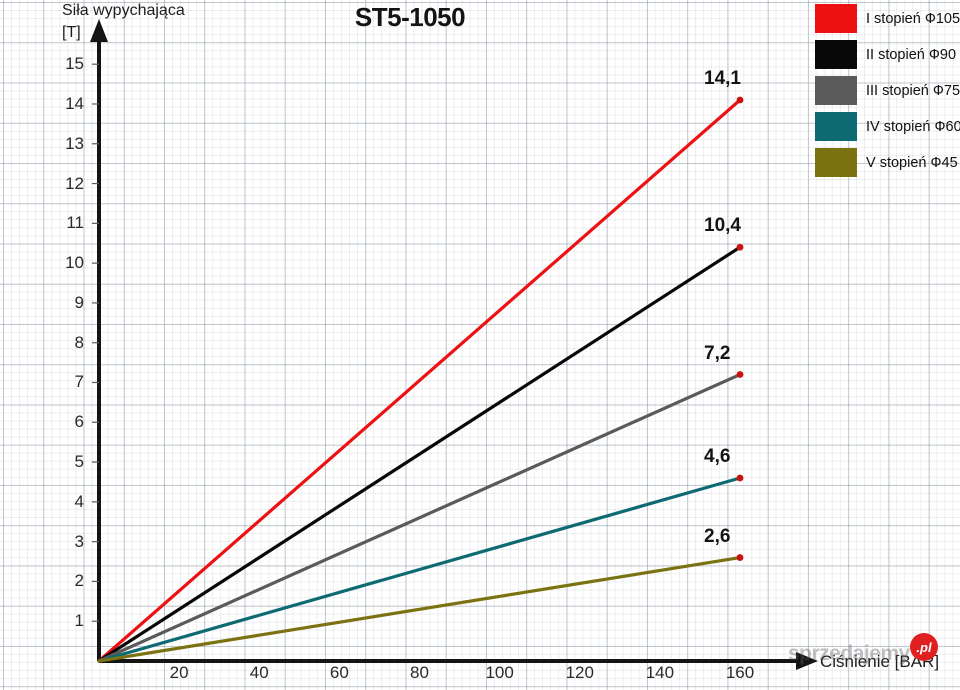 This screenshot has height=690, width=960. What do you see at coordinates (740, 672) in the screenshot?
I see `x-tick-label: 160` at bounding box center [740, 672].